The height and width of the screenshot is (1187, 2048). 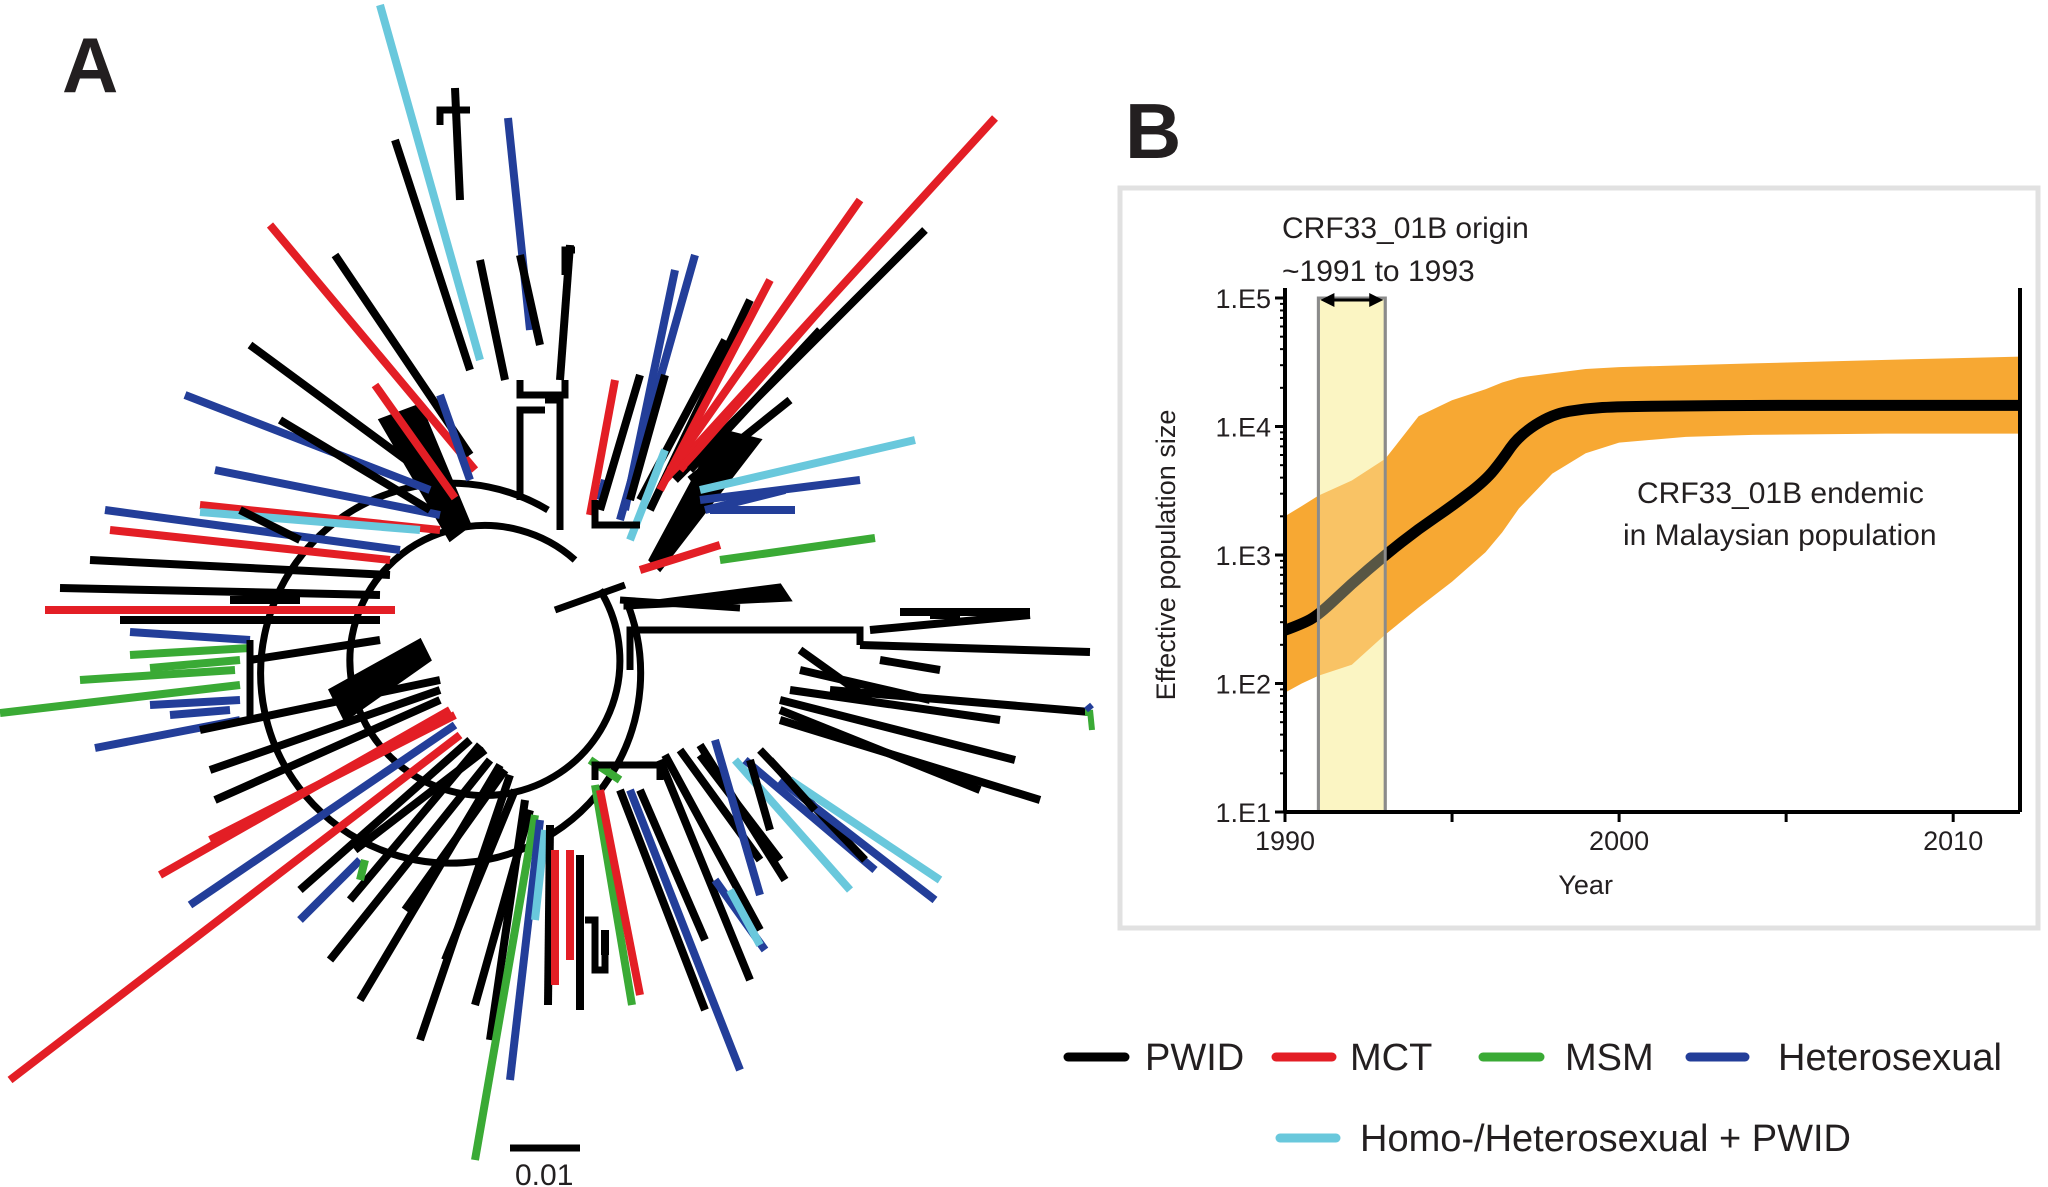 What do you see at coordinates (1327, 300) in the screenshot?
I see `origin-range-arrowhead-left` at bounding box center [1327, 300].